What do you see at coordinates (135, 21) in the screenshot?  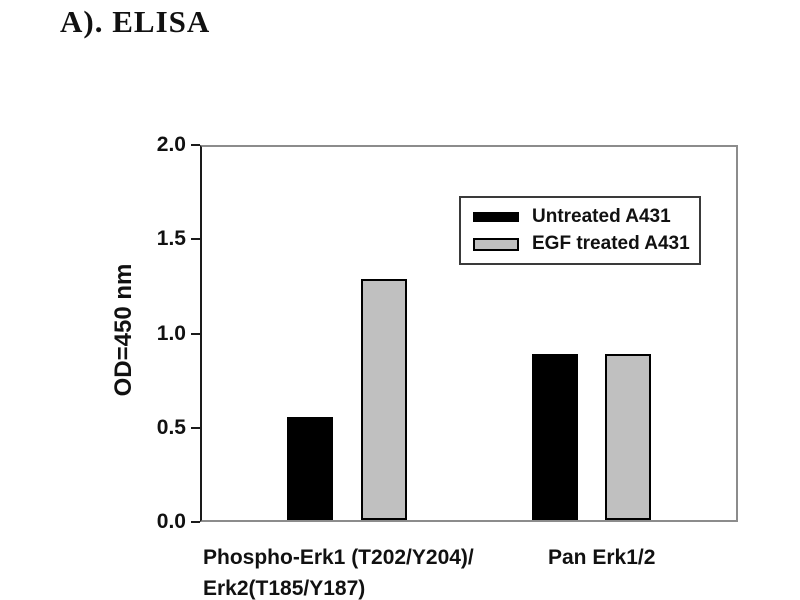 I see `figure-title: A). ELISA` at bounding box center [135, 21].